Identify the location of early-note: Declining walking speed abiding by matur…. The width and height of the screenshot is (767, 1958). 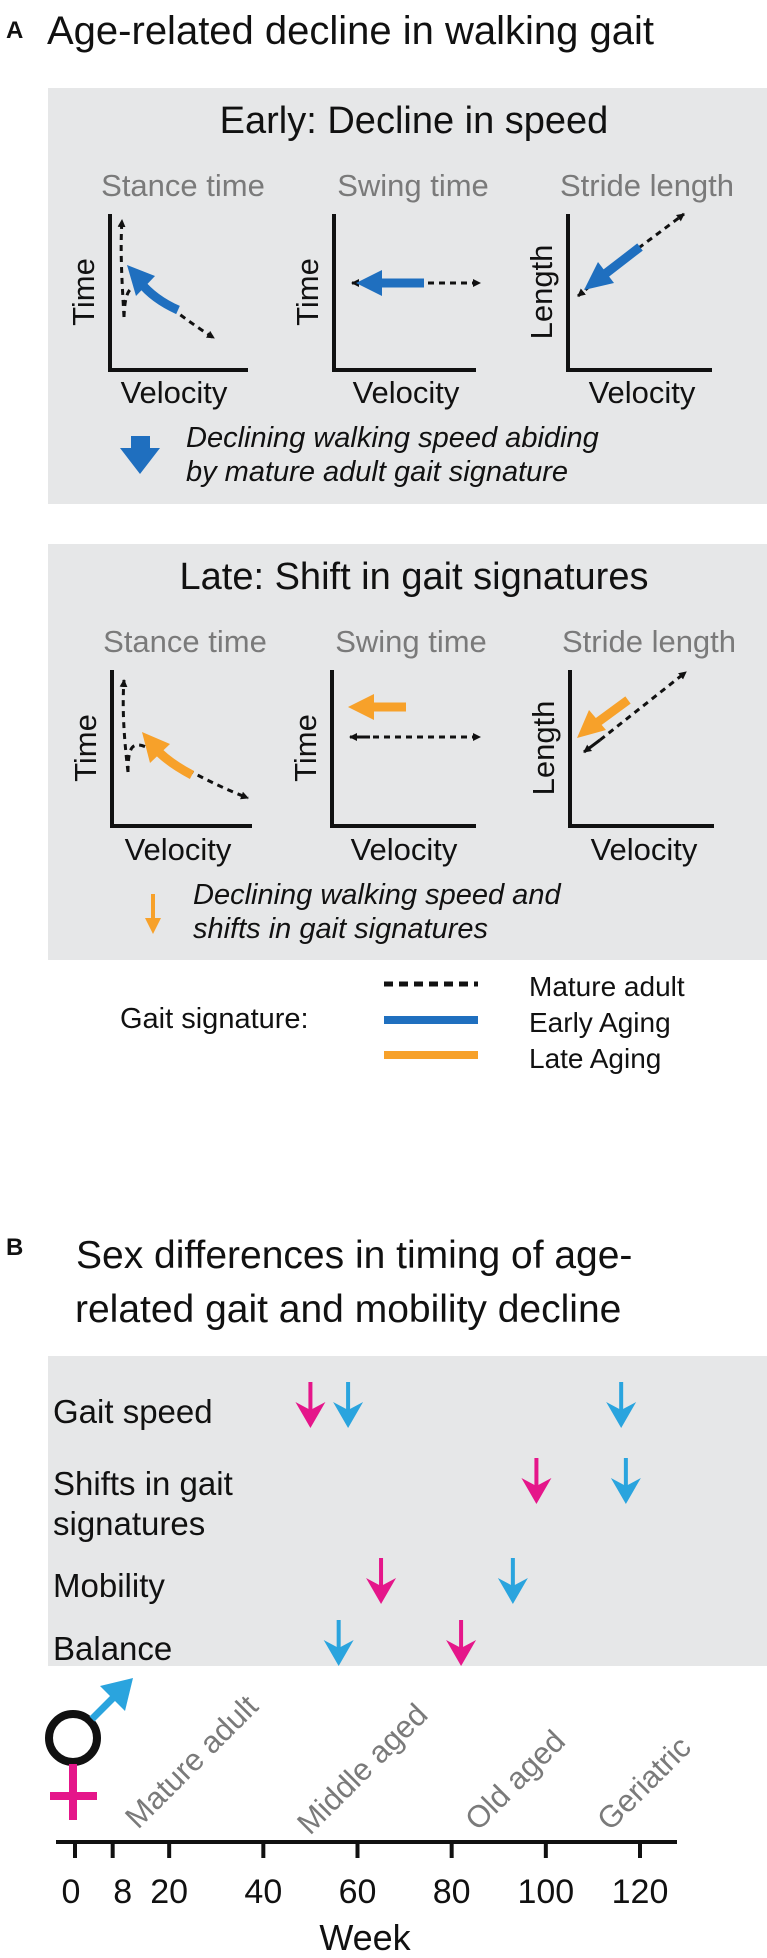
(359, 455).